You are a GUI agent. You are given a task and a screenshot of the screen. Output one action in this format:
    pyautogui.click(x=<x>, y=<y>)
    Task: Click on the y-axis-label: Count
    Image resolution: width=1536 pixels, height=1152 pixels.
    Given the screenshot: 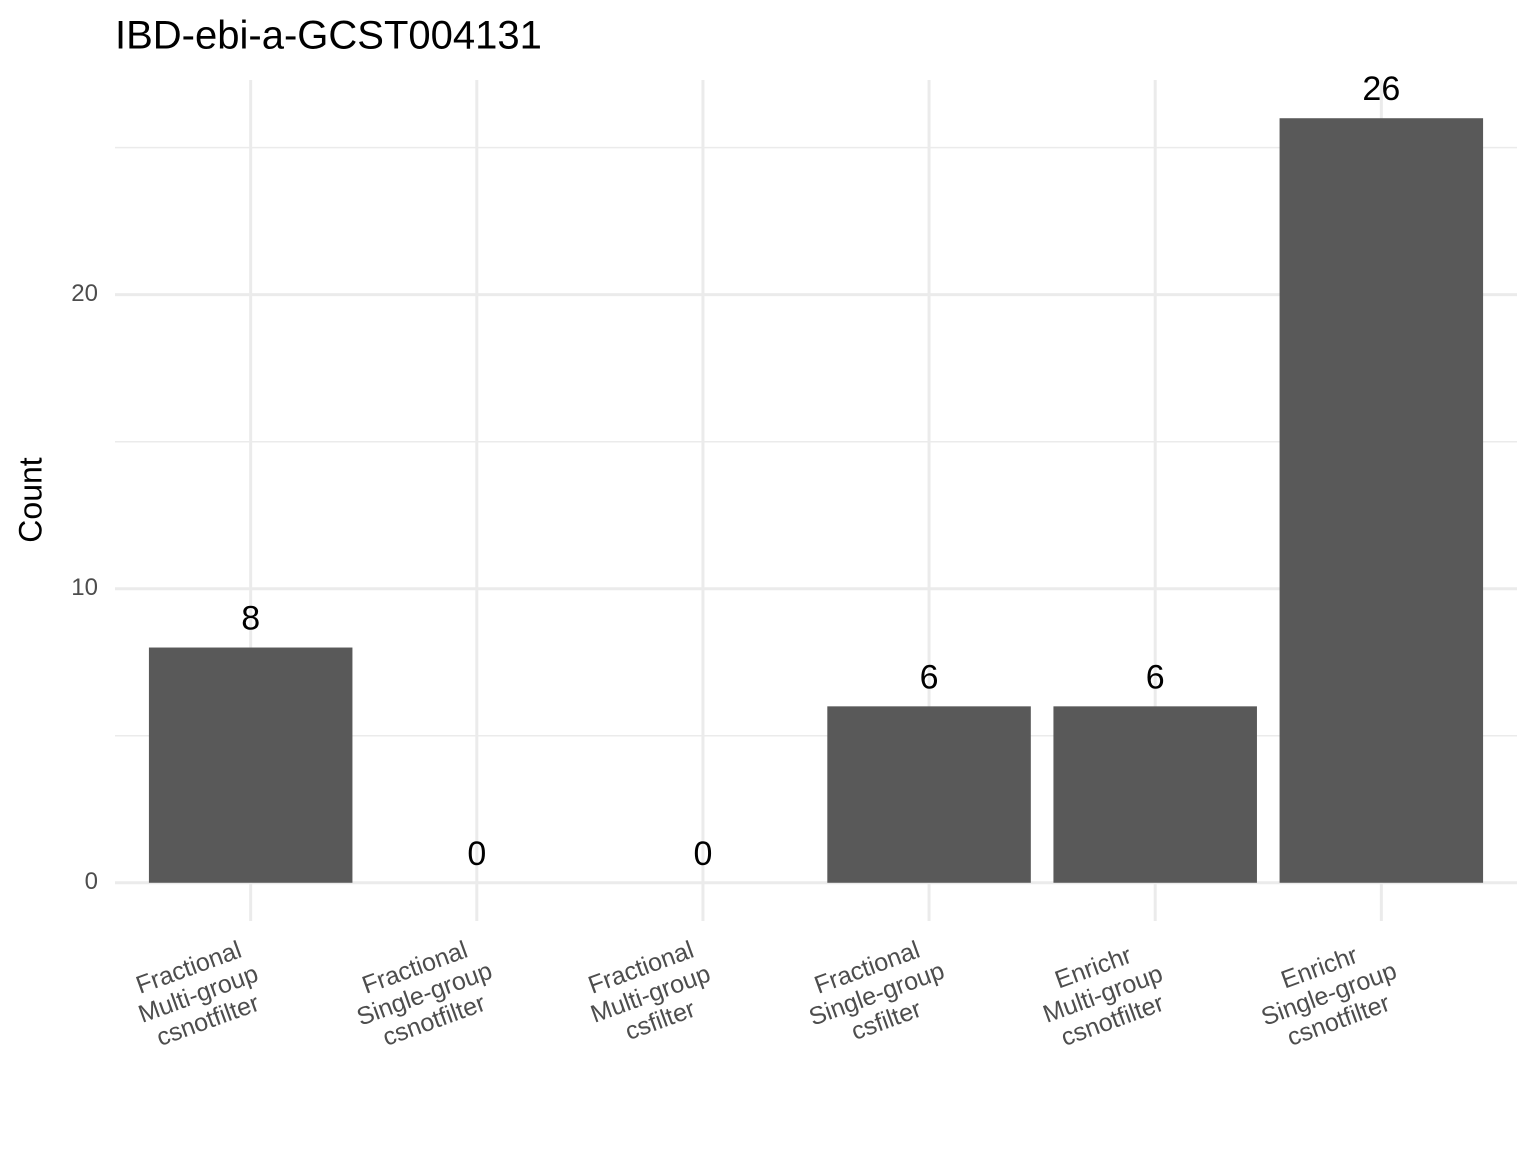 What is the action you would take?
    pyautogui.click(x=30, y=500)
    